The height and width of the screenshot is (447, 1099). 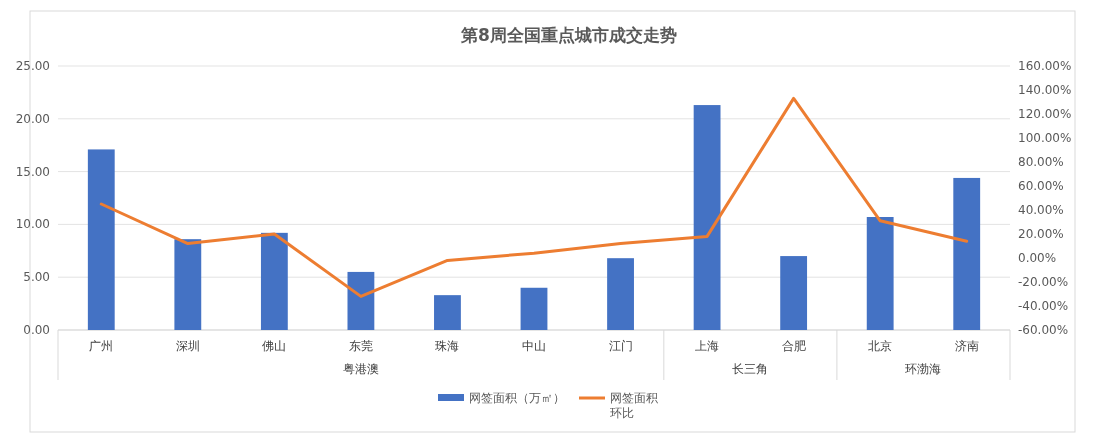 I want to click on x-tick-label: 上海, so click(x=707, y=346).